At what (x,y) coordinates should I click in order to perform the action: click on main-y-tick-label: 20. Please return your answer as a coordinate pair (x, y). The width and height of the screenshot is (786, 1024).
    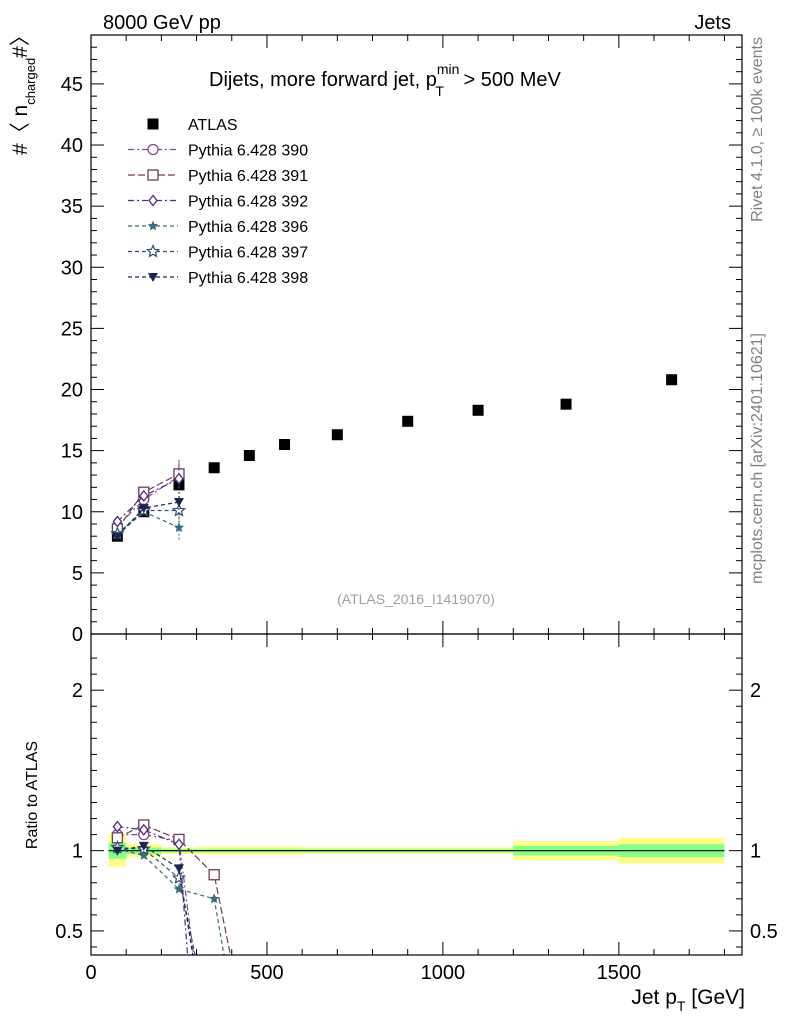
    Looking at the image, I should click on (72, 391).